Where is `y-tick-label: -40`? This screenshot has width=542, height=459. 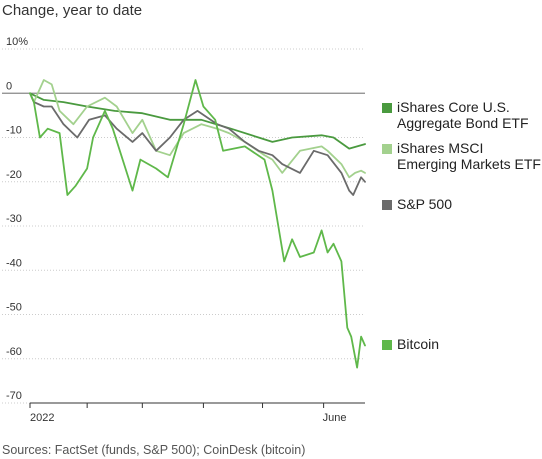 y-tick-label: -40 is located at coordinates (14, 263).